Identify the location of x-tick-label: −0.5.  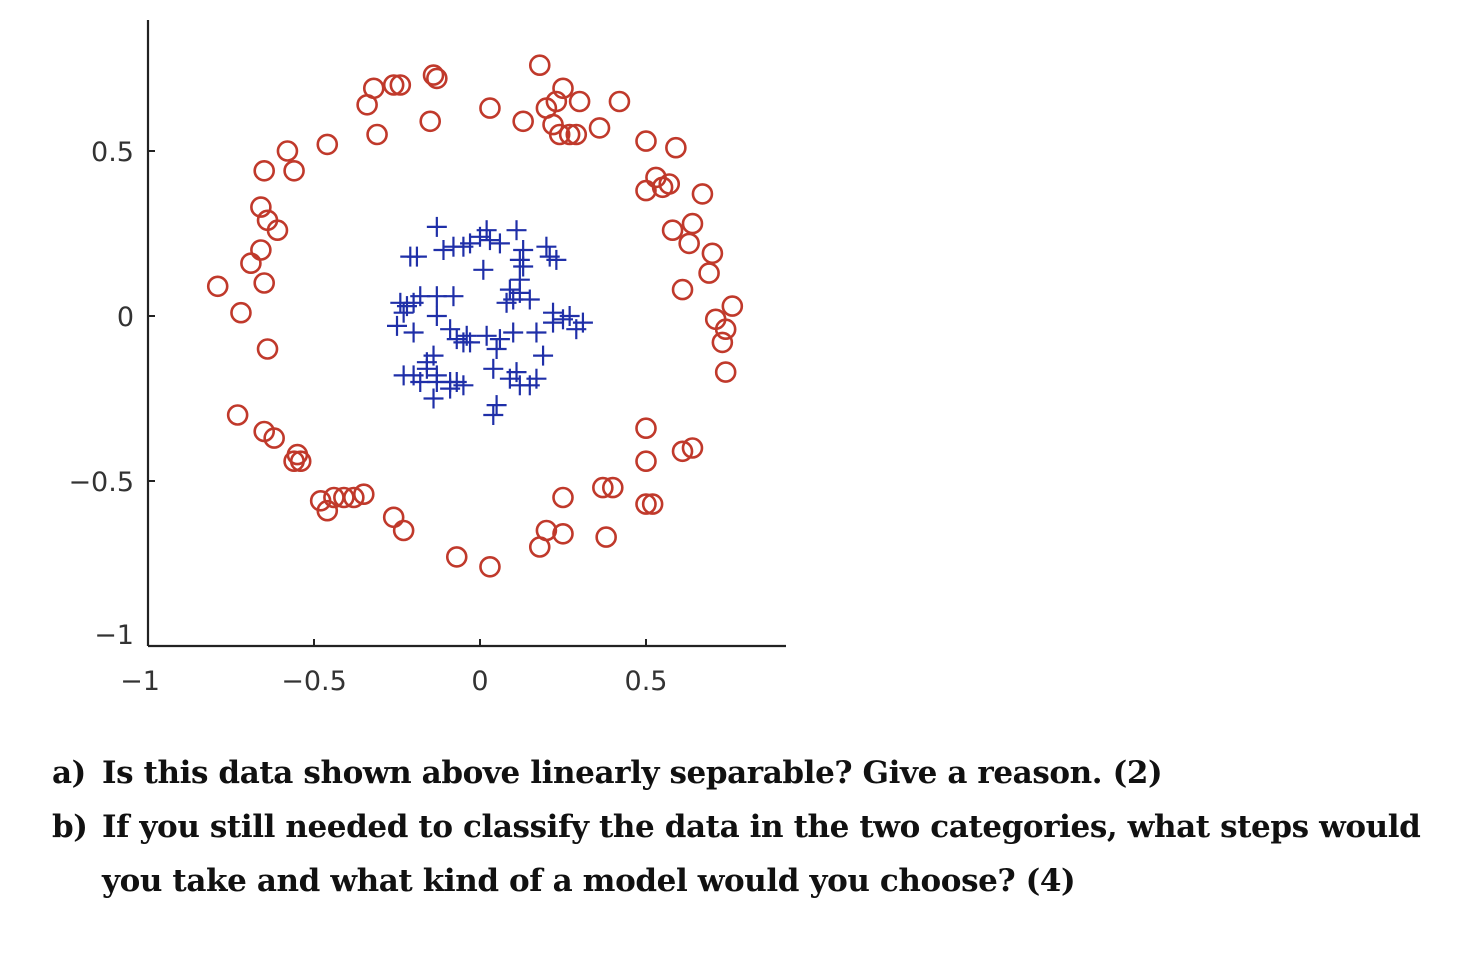
(314, 681).